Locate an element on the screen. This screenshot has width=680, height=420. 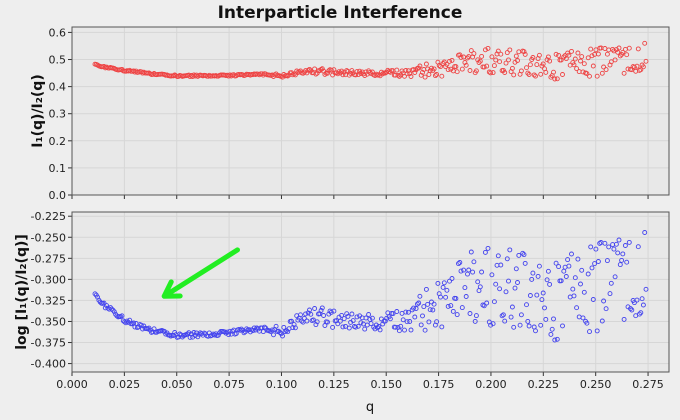
x-tick-label: 0.100 is located at coordinates (282, 384).